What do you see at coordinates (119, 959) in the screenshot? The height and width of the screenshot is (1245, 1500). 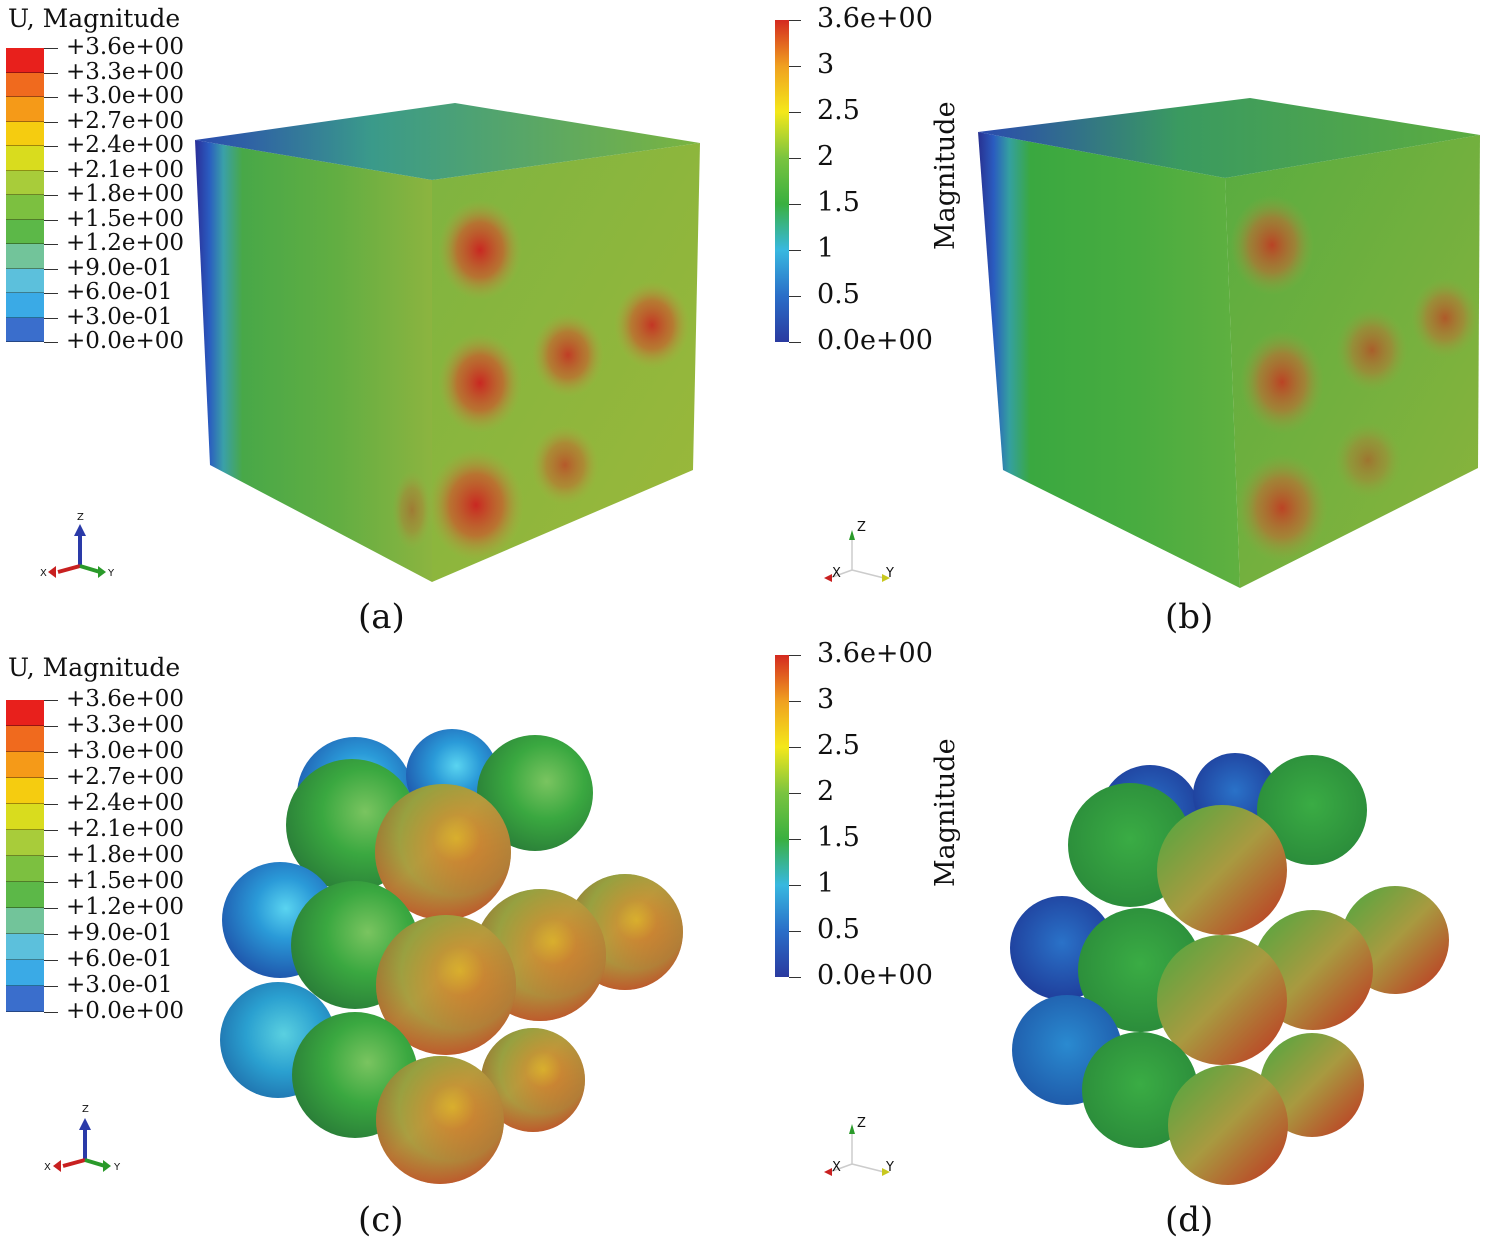 I see `legend-label: +6.0e-01` at bounding box center [119, 959].